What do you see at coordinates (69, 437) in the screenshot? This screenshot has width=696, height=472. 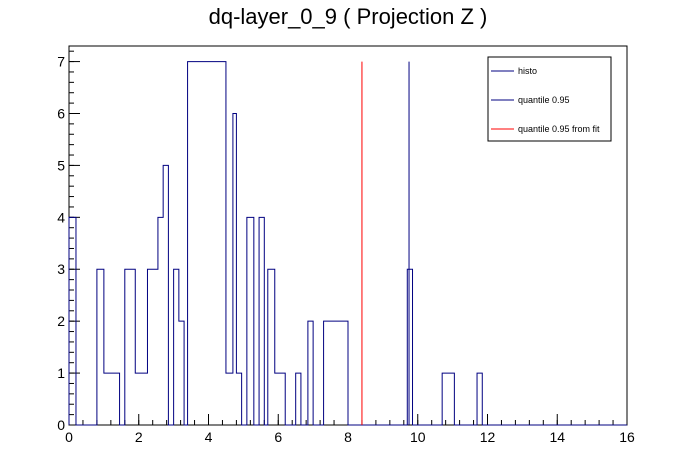 I see `x-tick-label: 0` at bounding box center [69, 437].